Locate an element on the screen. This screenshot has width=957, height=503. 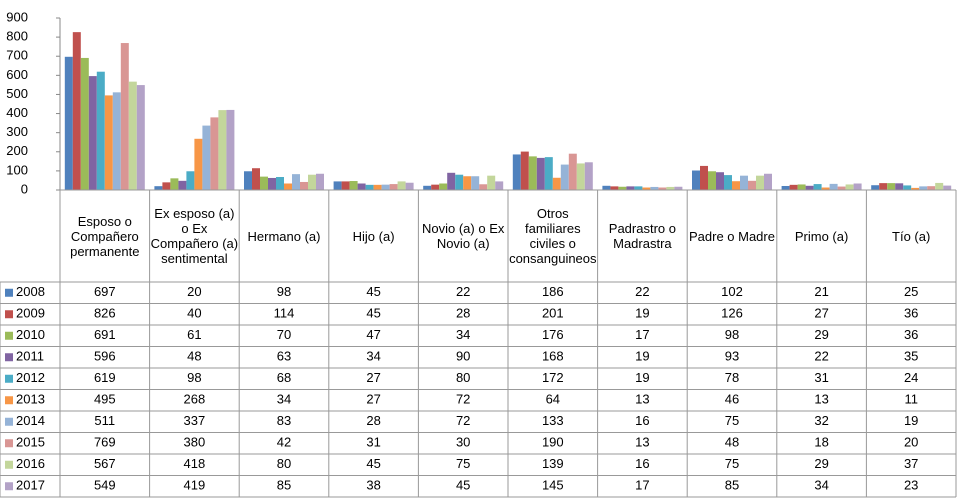
table-value: 619 is located at coordinates (105, 377).